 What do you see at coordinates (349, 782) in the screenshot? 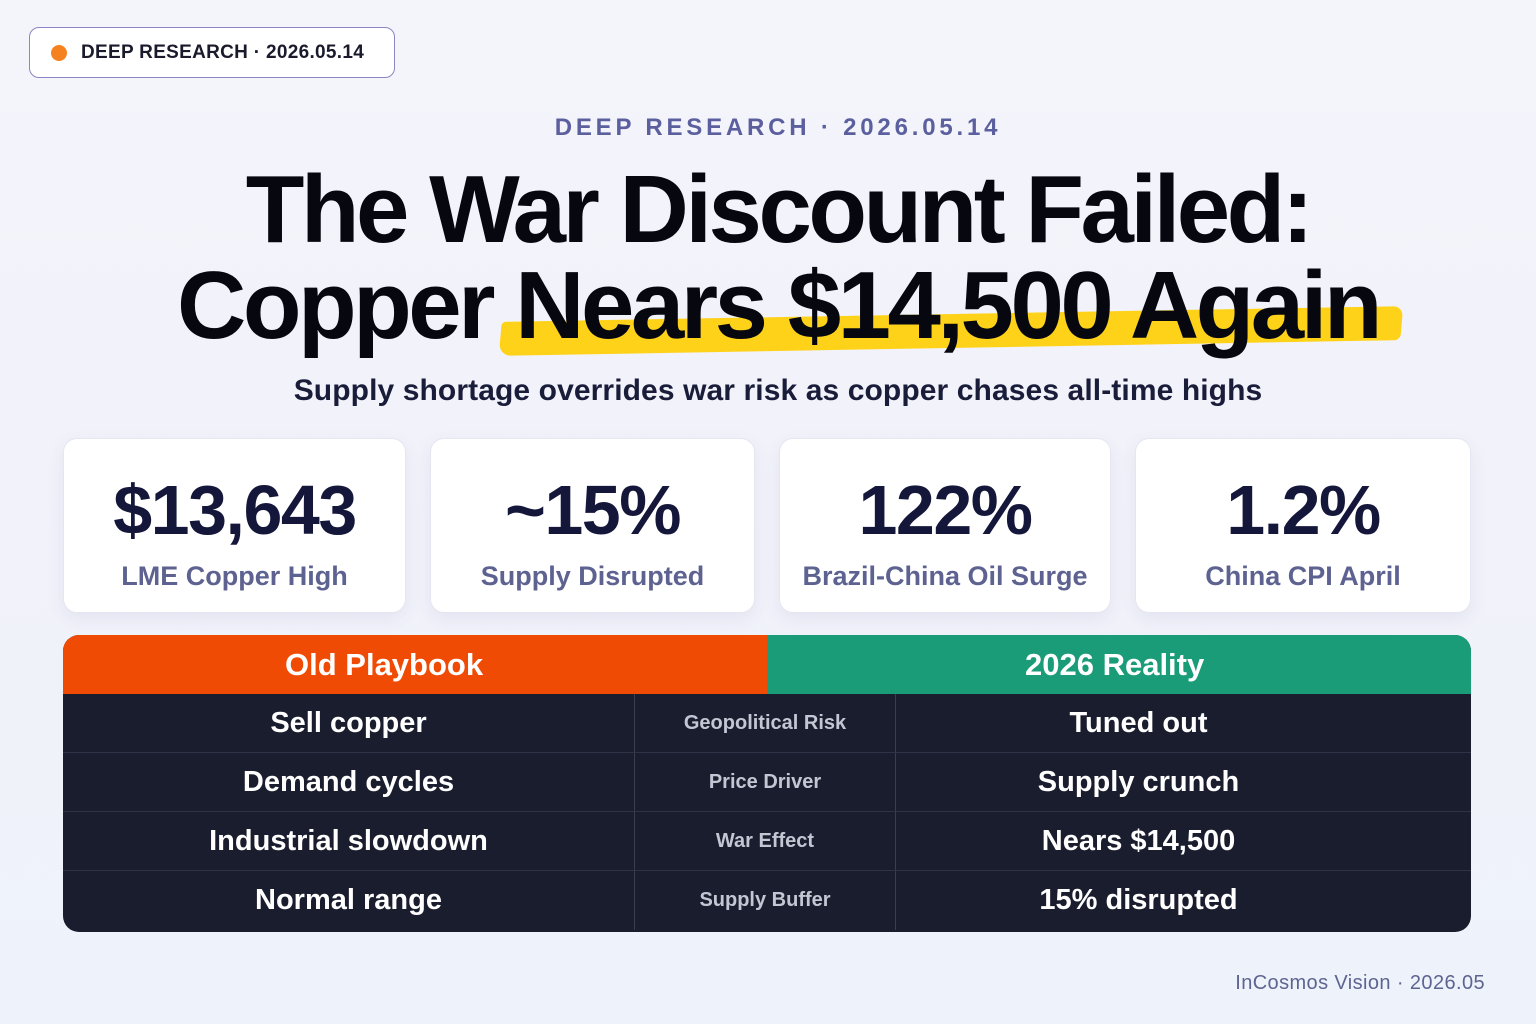
I see `old-cell: Demand cycles` at bounding box center [349, 782].